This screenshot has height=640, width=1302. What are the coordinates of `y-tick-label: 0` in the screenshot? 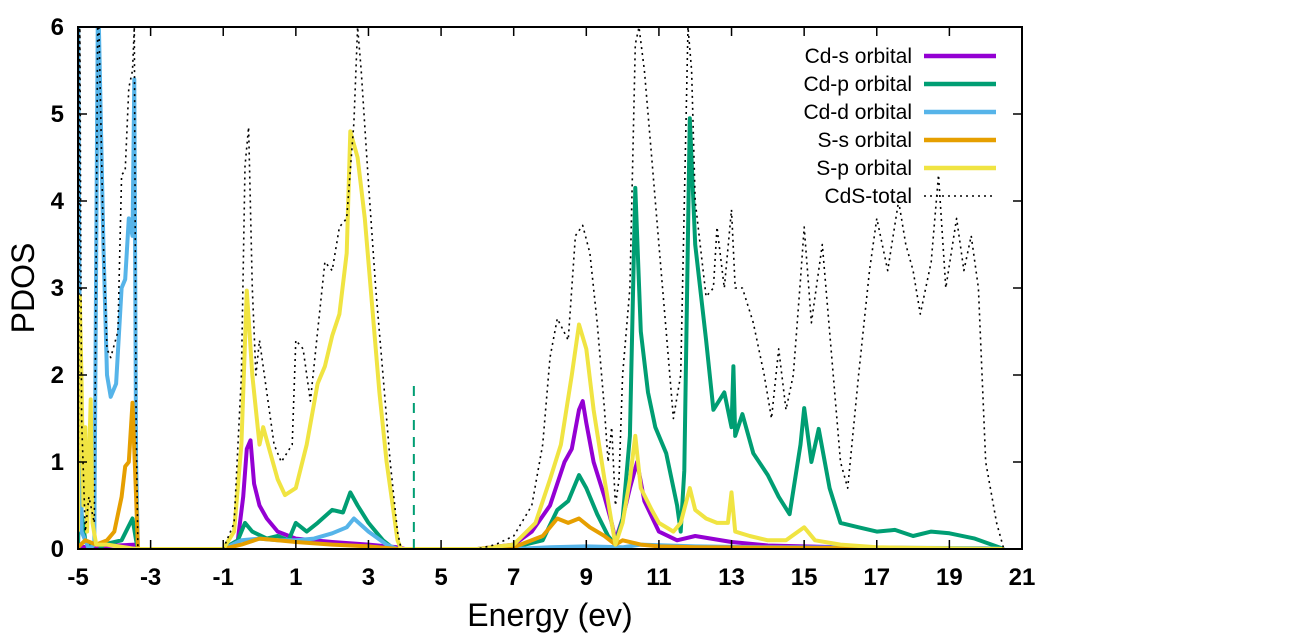 It's located at (57, 549).